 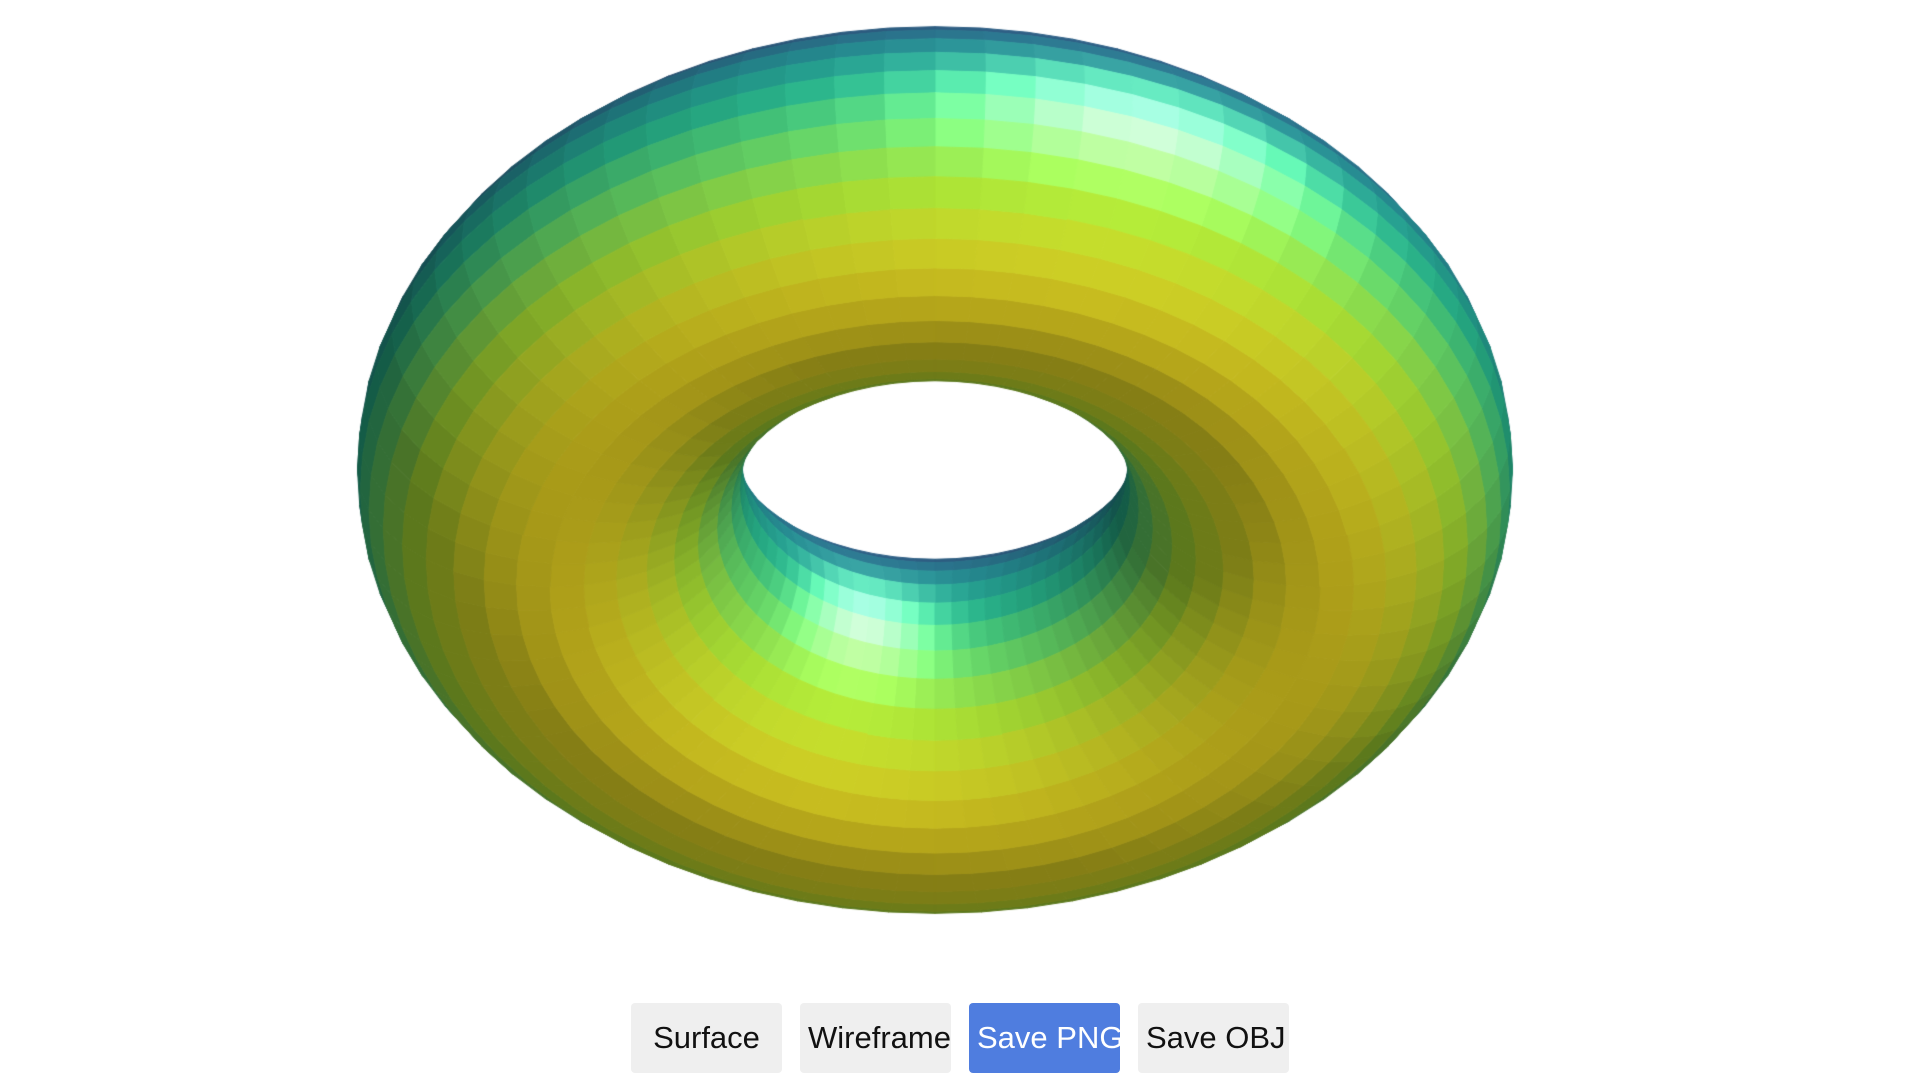 What do you see at coordinates (1213, 1038) in the screenshot?
I see `save-obj-button: Save OBJ` at bounding box center [1213, 1038].